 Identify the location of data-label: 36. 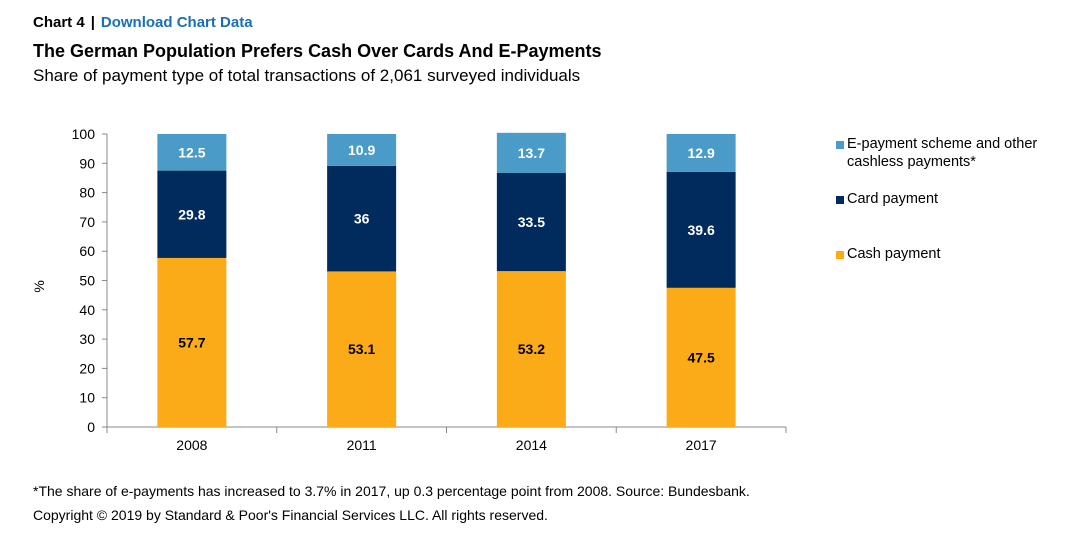
(362, 219).